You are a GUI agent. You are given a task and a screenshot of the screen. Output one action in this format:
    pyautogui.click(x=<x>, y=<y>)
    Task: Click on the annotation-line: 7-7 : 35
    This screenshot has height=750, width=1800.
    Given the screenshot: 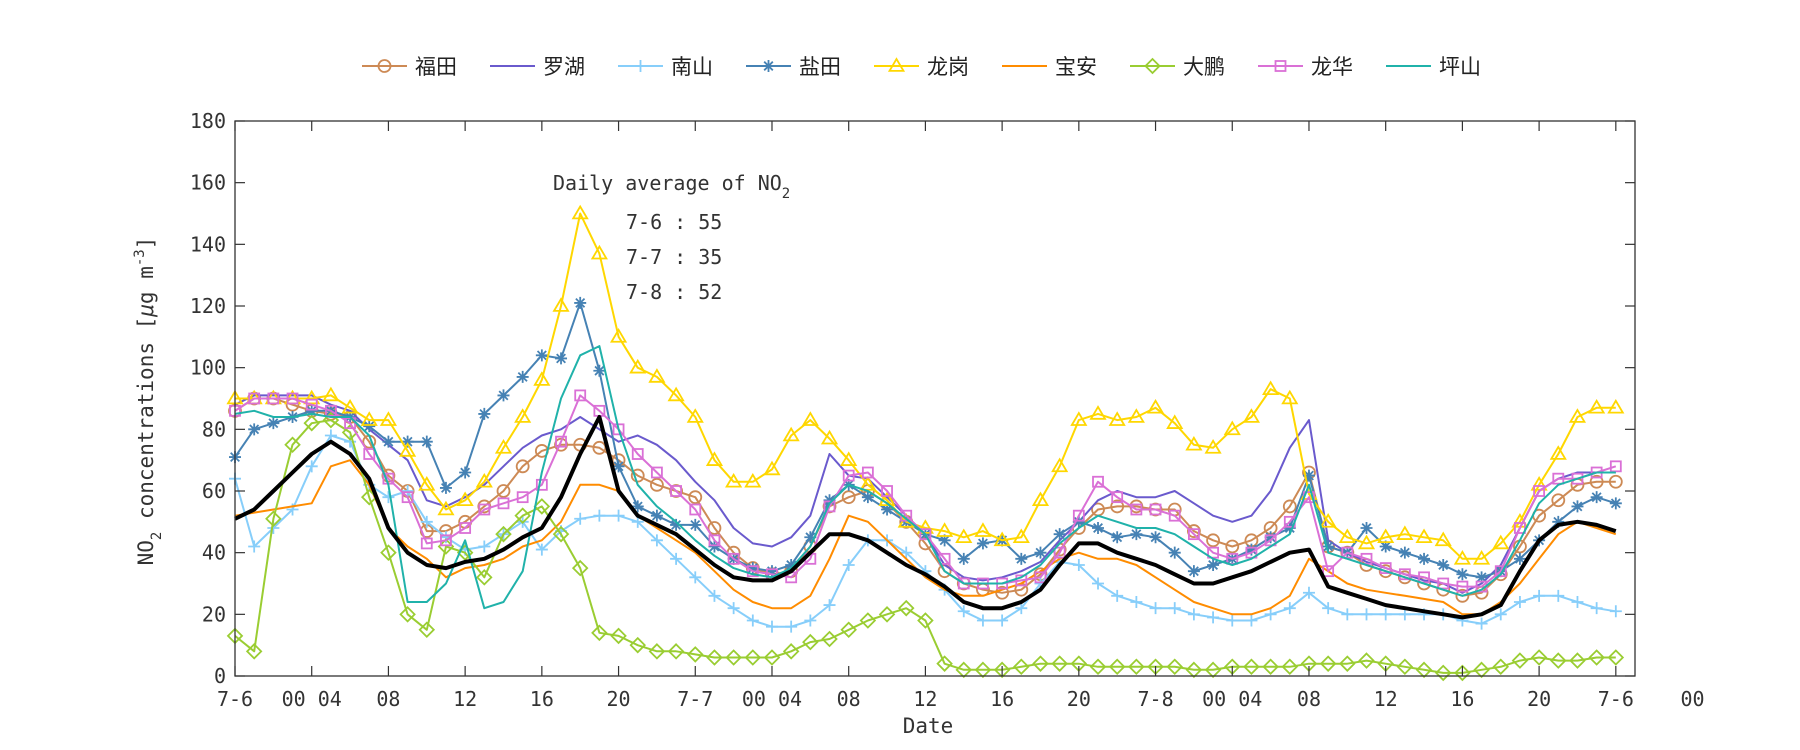 What is the action you would take?
    pyautogui.click(x=674, y=257)
    